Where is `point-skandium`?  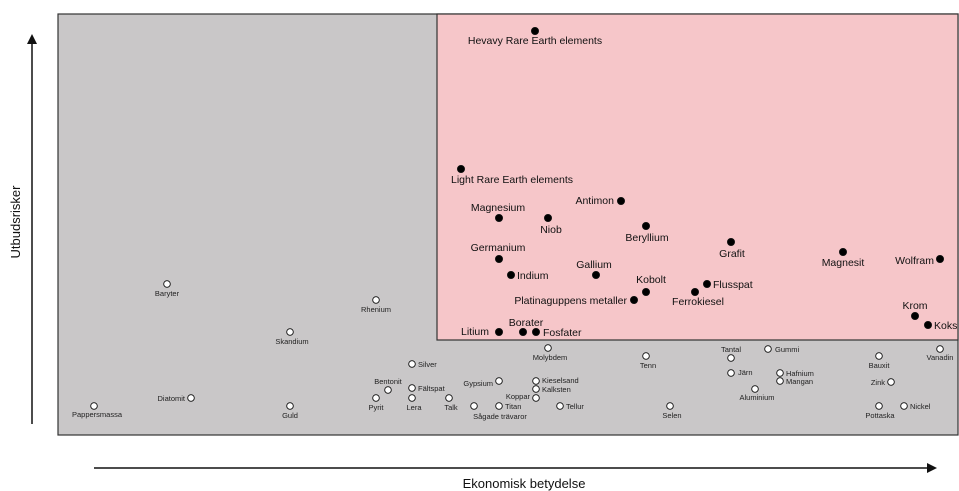
point-skandium is located at coordinates (290, 332).